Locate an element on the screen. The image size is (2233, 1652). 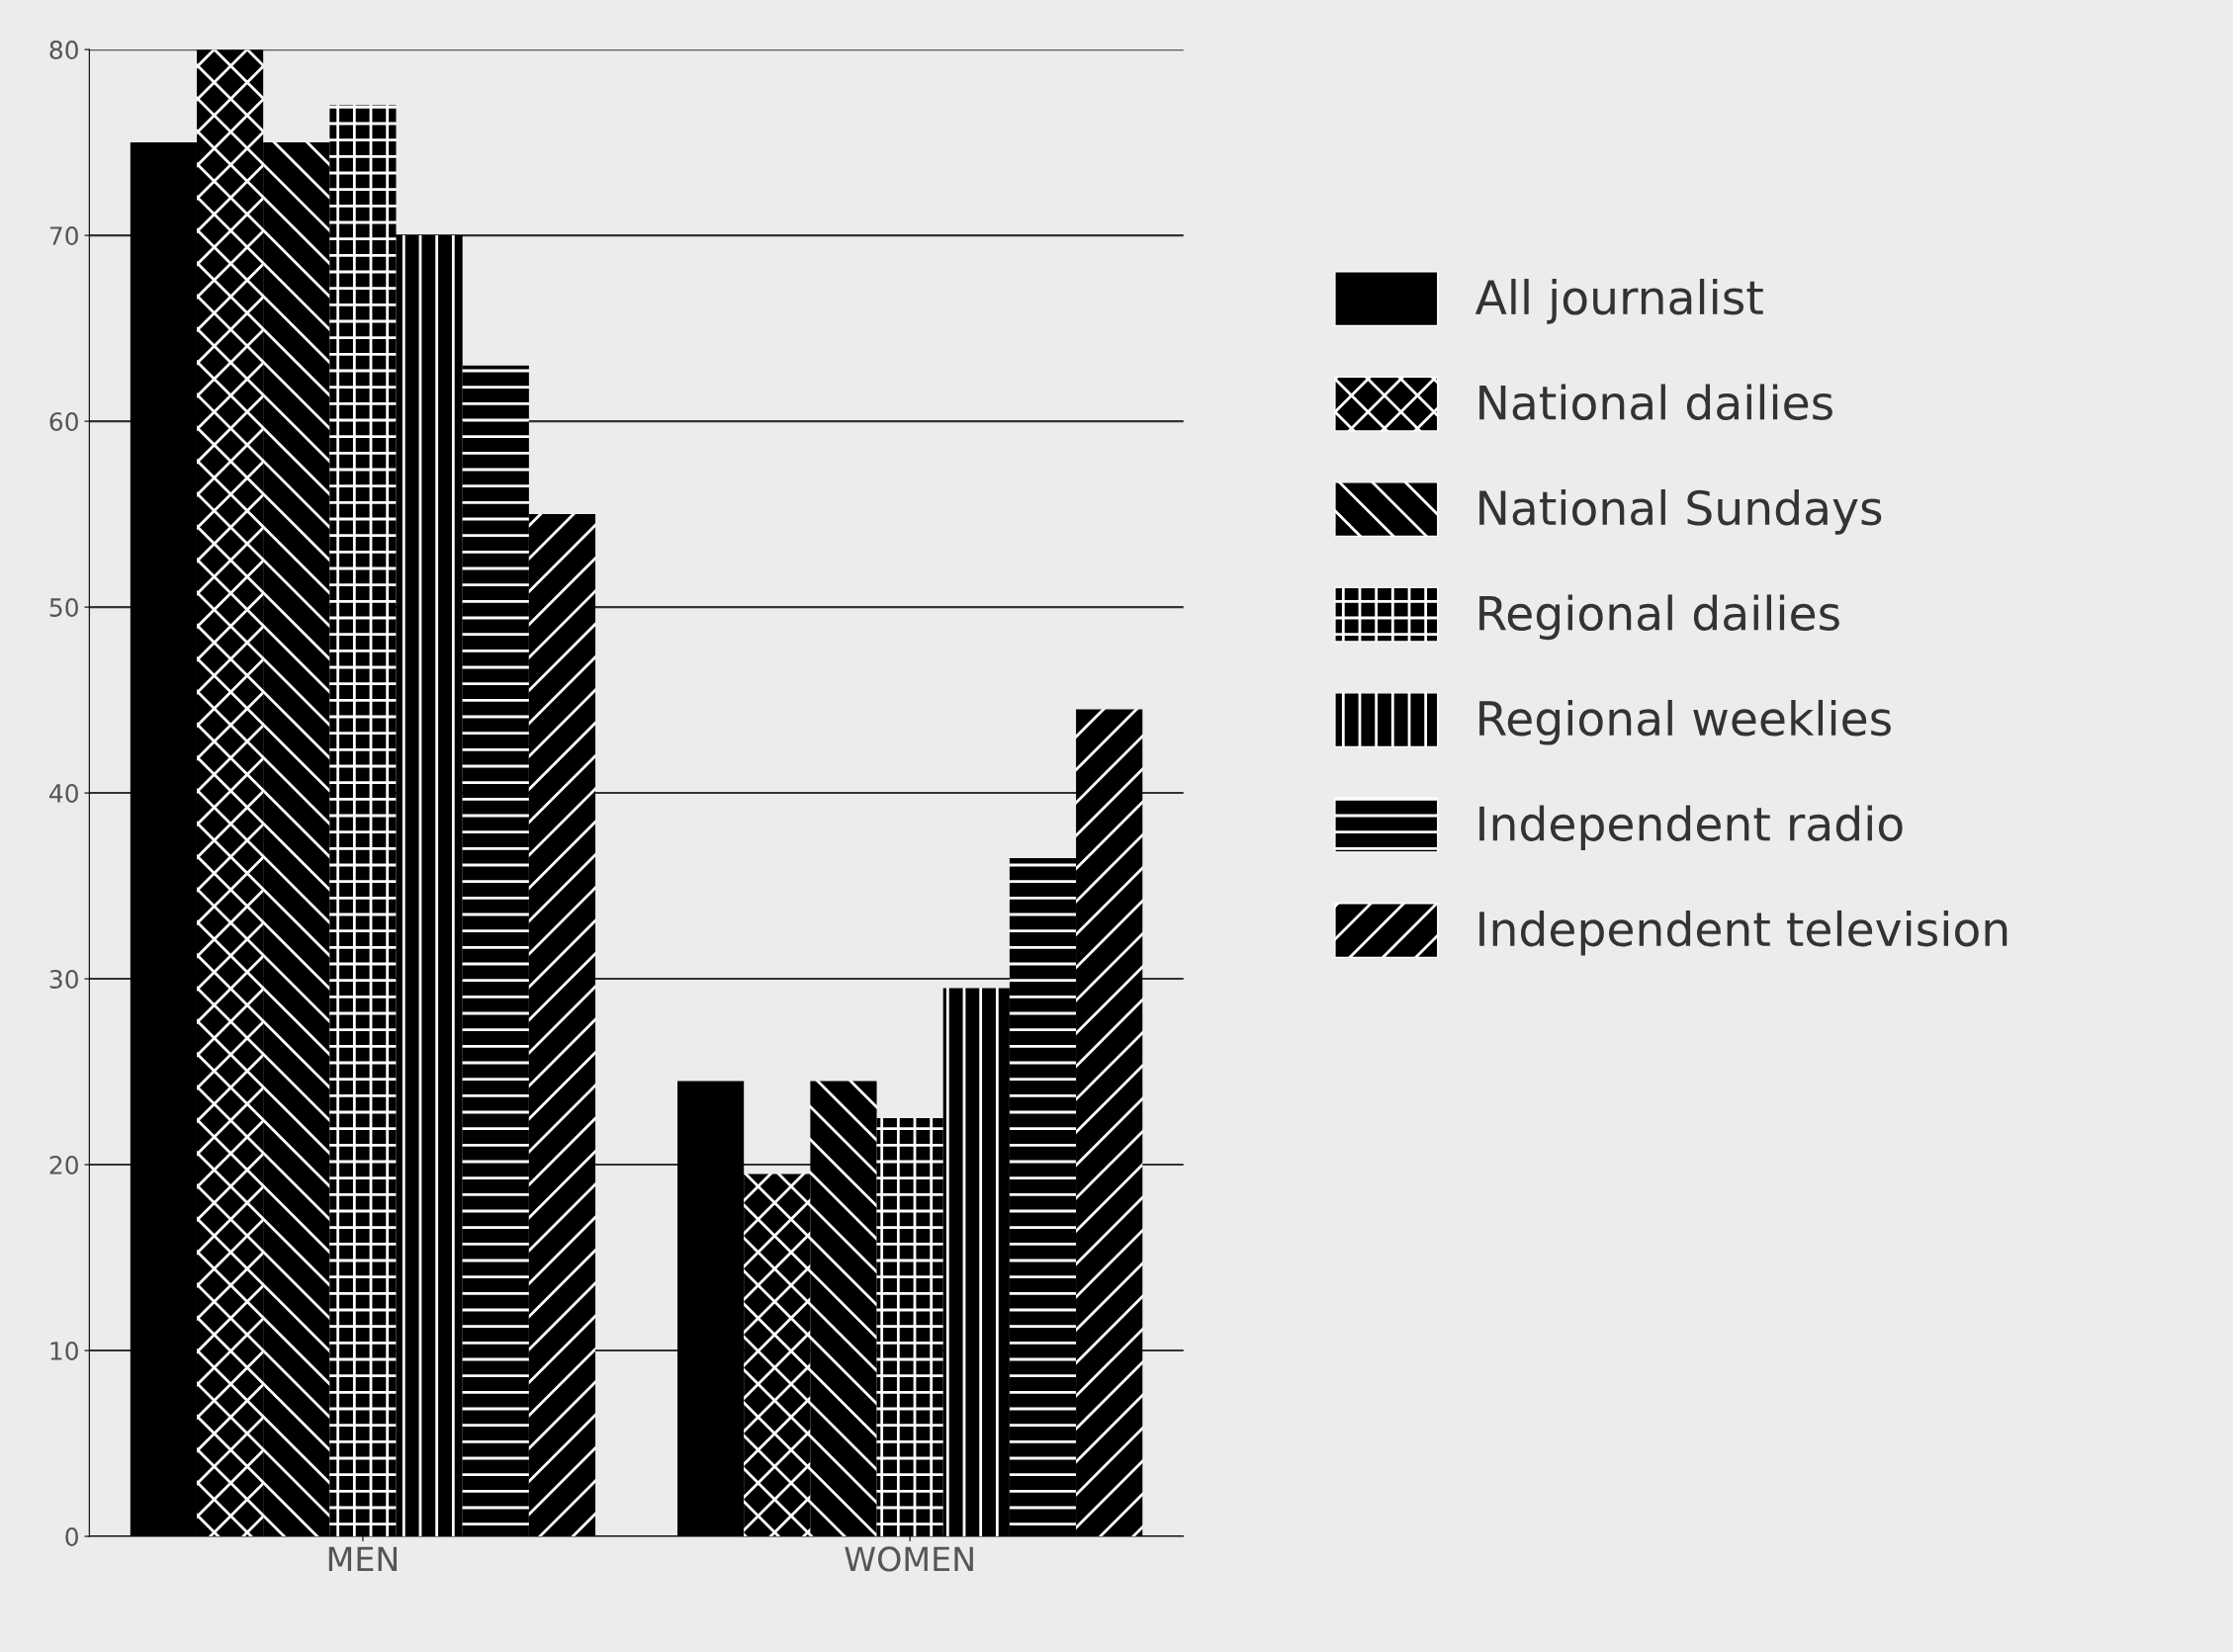
y-tick-label: 60 is located at coordinates (63, 422).